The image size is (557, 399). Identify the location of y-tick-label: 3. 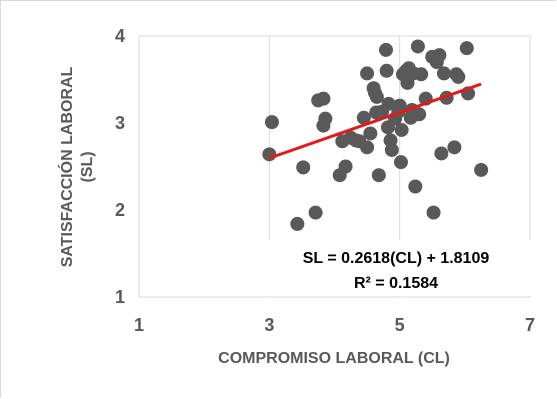
(120, 123).